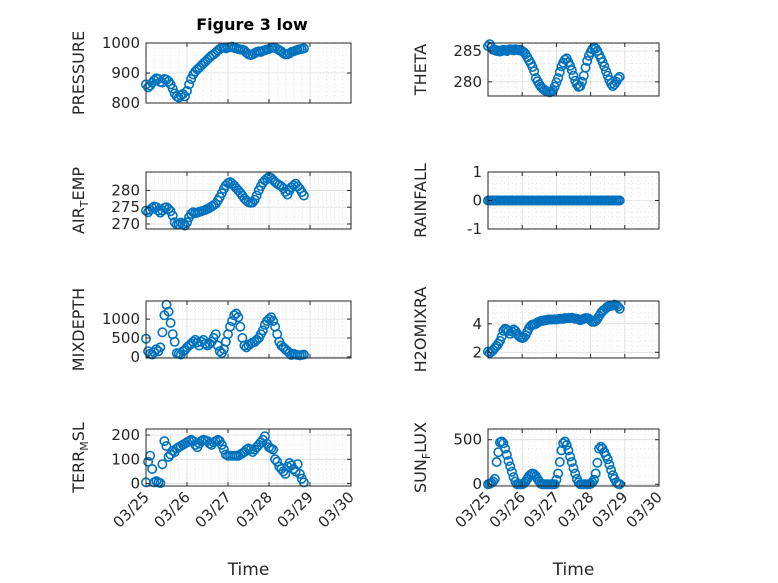 This screenshot has height=583, width=778. What do you see at coordinates (467, 51) in the screenshot?
I see `y-tick-label: 285` at bounding box center [467, 51].